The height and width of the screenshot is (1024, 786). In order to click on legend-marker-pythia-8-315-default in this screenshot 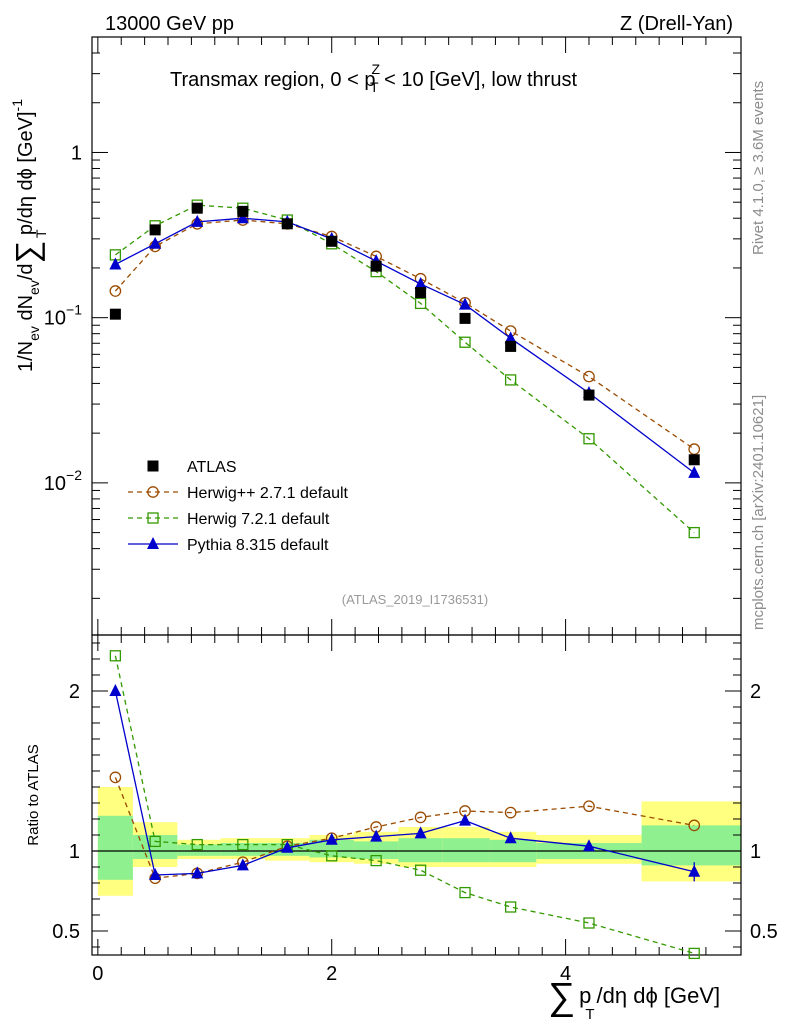, I will do `click(153, 543)`.